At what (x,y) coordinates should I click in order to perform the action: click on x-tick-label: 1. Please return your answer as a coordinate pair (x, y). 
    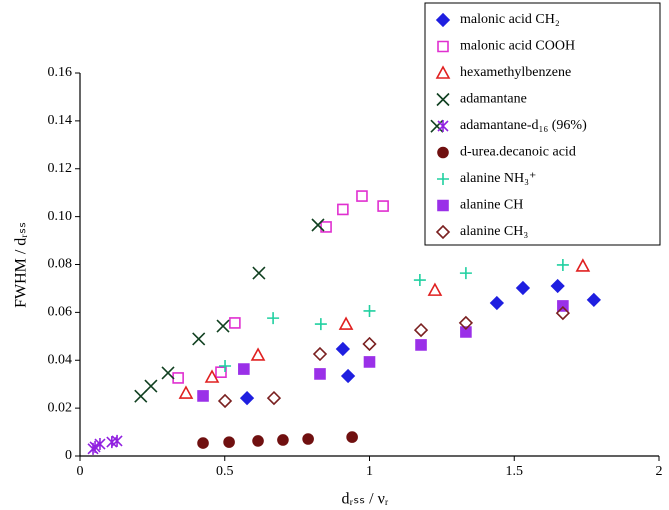
    Looking at the image, I should click on (369, 471).